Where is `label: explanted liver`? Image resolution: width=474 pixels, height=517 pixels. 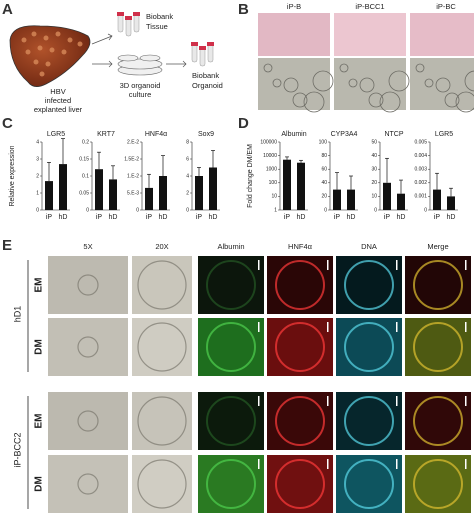 label: explanted liver is located at coordinates (58, 109).